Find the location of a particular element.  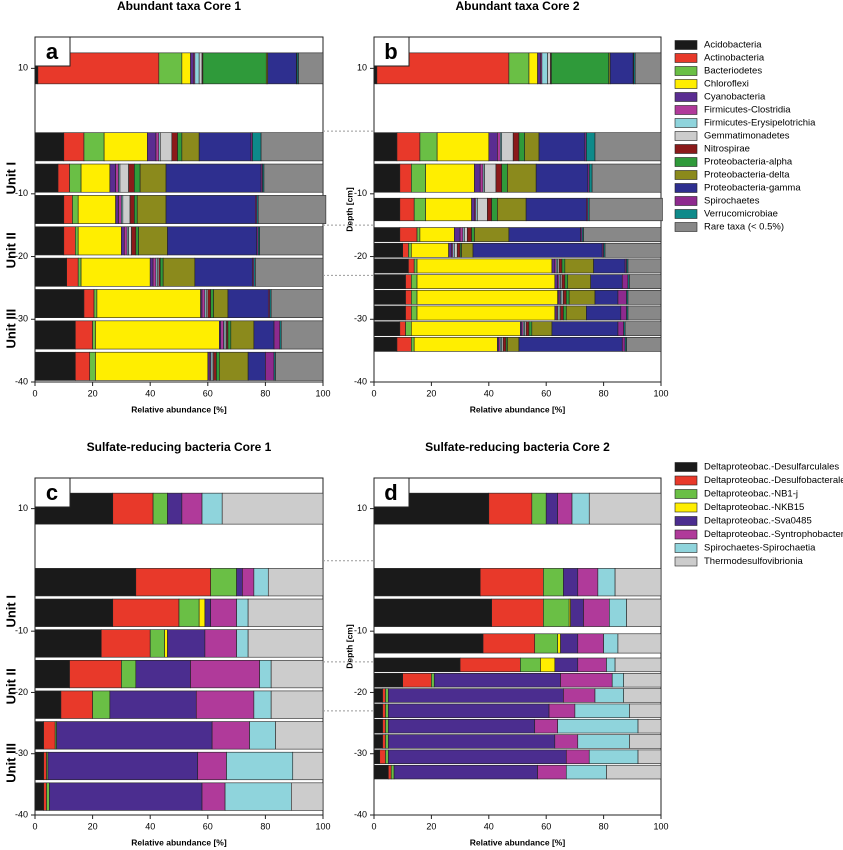

x-axis-label: Relative abundance [%] is located at coordinates (518, 842).